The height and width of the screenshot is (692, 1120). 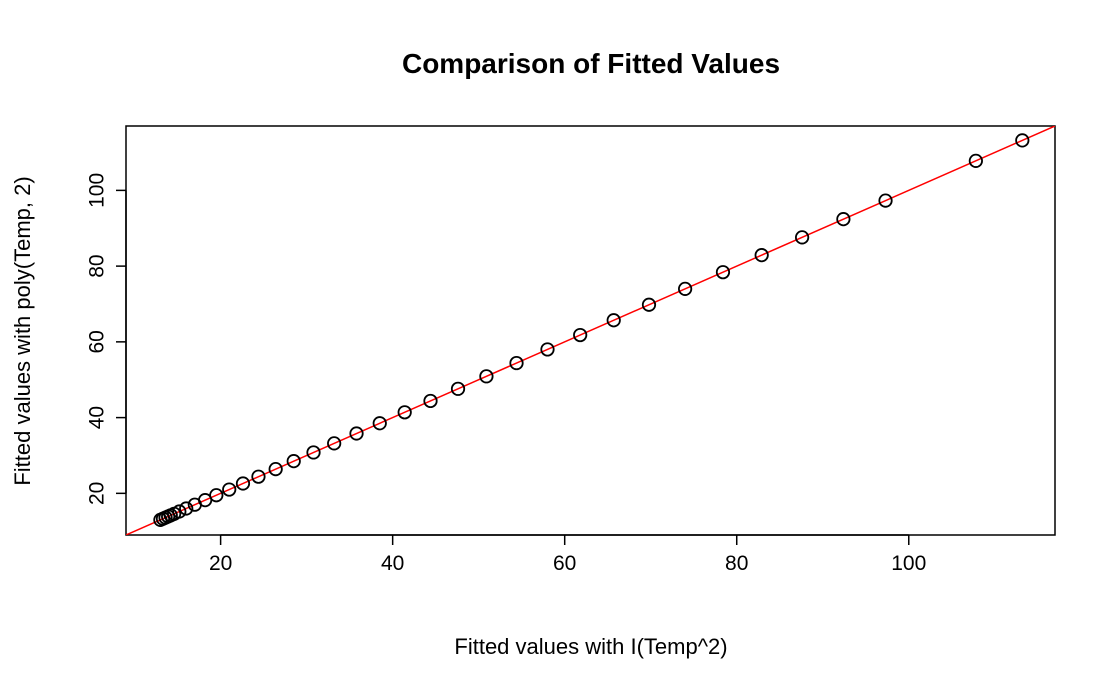 I want to click on x-tick-label: 20, so click(x=220, y=563).